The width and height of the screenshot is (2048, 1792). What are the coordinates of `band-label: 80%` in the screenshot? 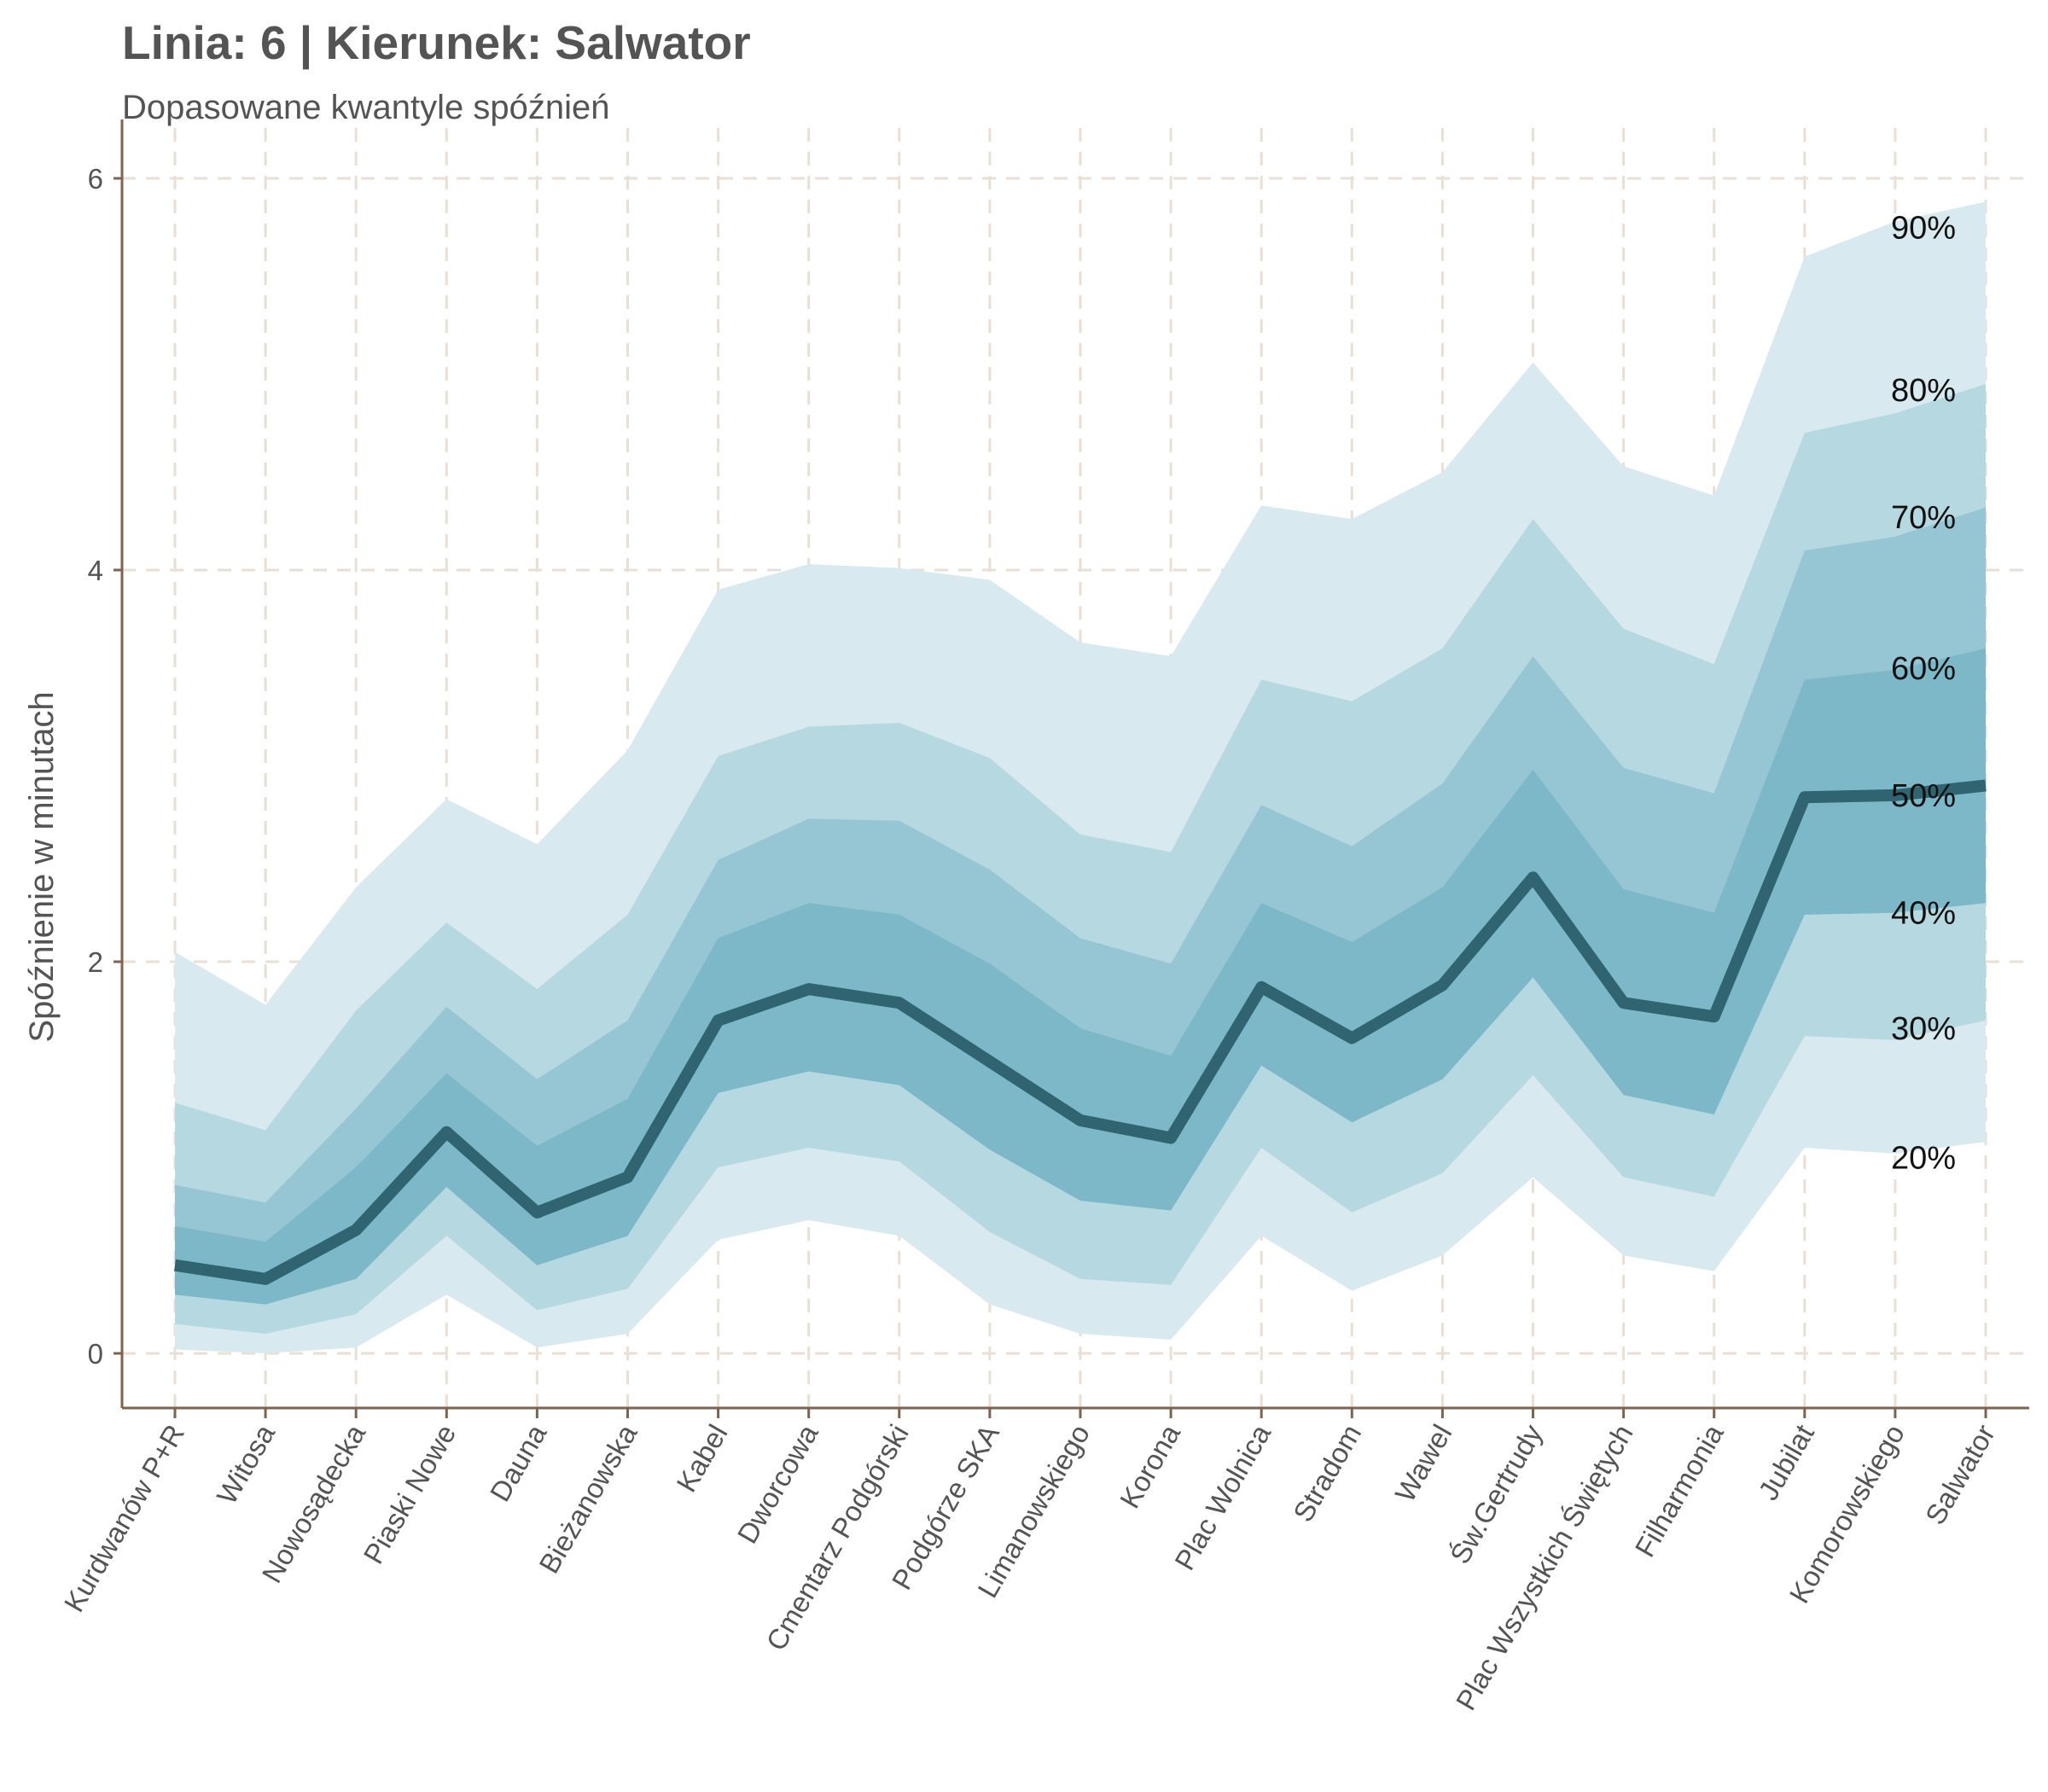 It's located at (1924, 391).